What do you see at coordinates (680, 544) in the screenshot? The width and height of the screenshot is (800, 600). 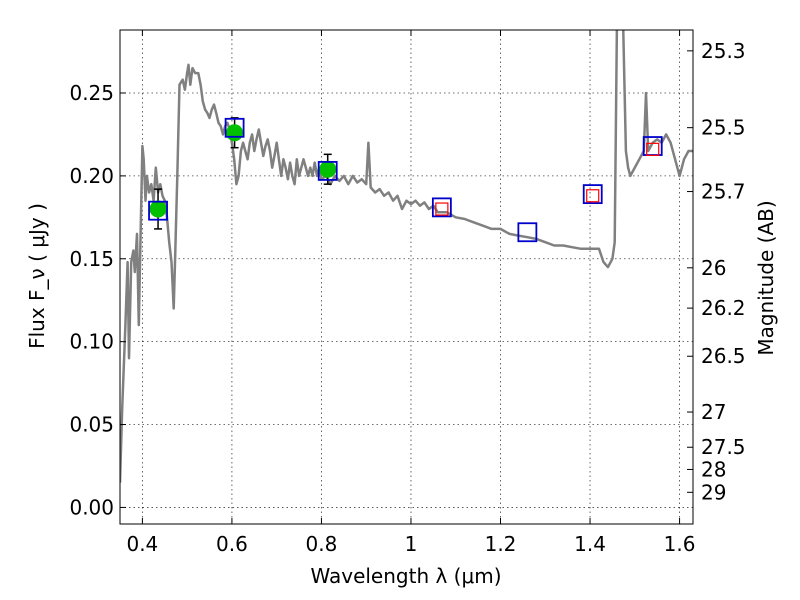 I see `x-tick-label: 1.6` at bounding box center [680, 544].